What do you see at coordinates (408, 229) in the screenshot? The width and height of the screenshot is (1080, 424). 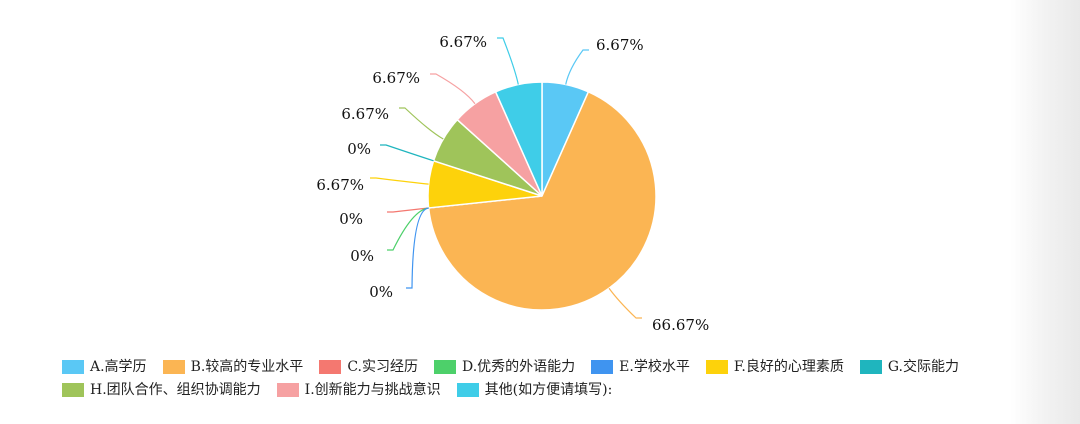 I see `leader-line-d` at bounding box center [408, 229].